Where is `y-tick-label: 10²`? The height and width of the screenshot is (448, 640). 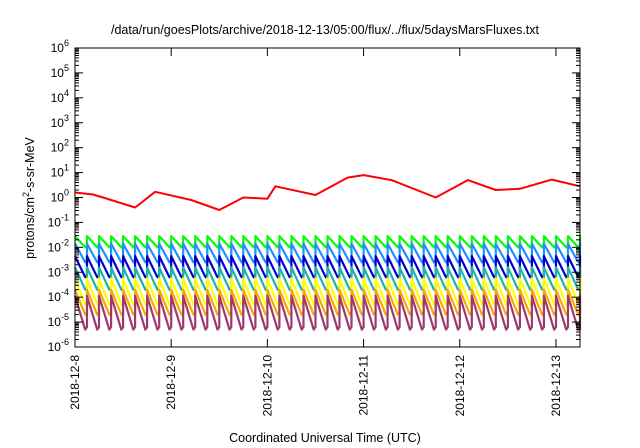 y-tick-label: 10² is located at coordinates (60, 146).